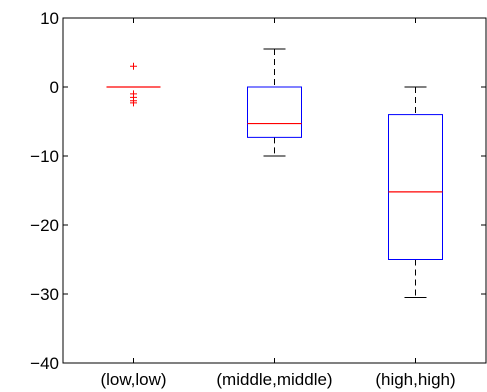 This screenshot has width=487, height=392. I want to click on x-category-label: (high,high), so click(415, 379).